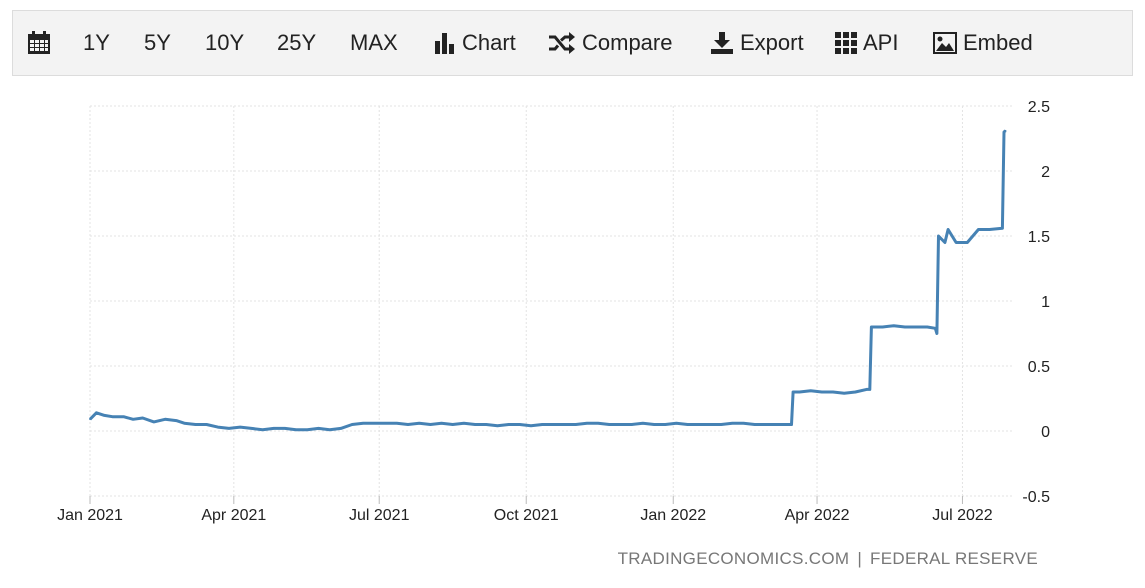 The width and height of the screenshot is (1145, 588). I want to click on download-icon, so click(722, 43).